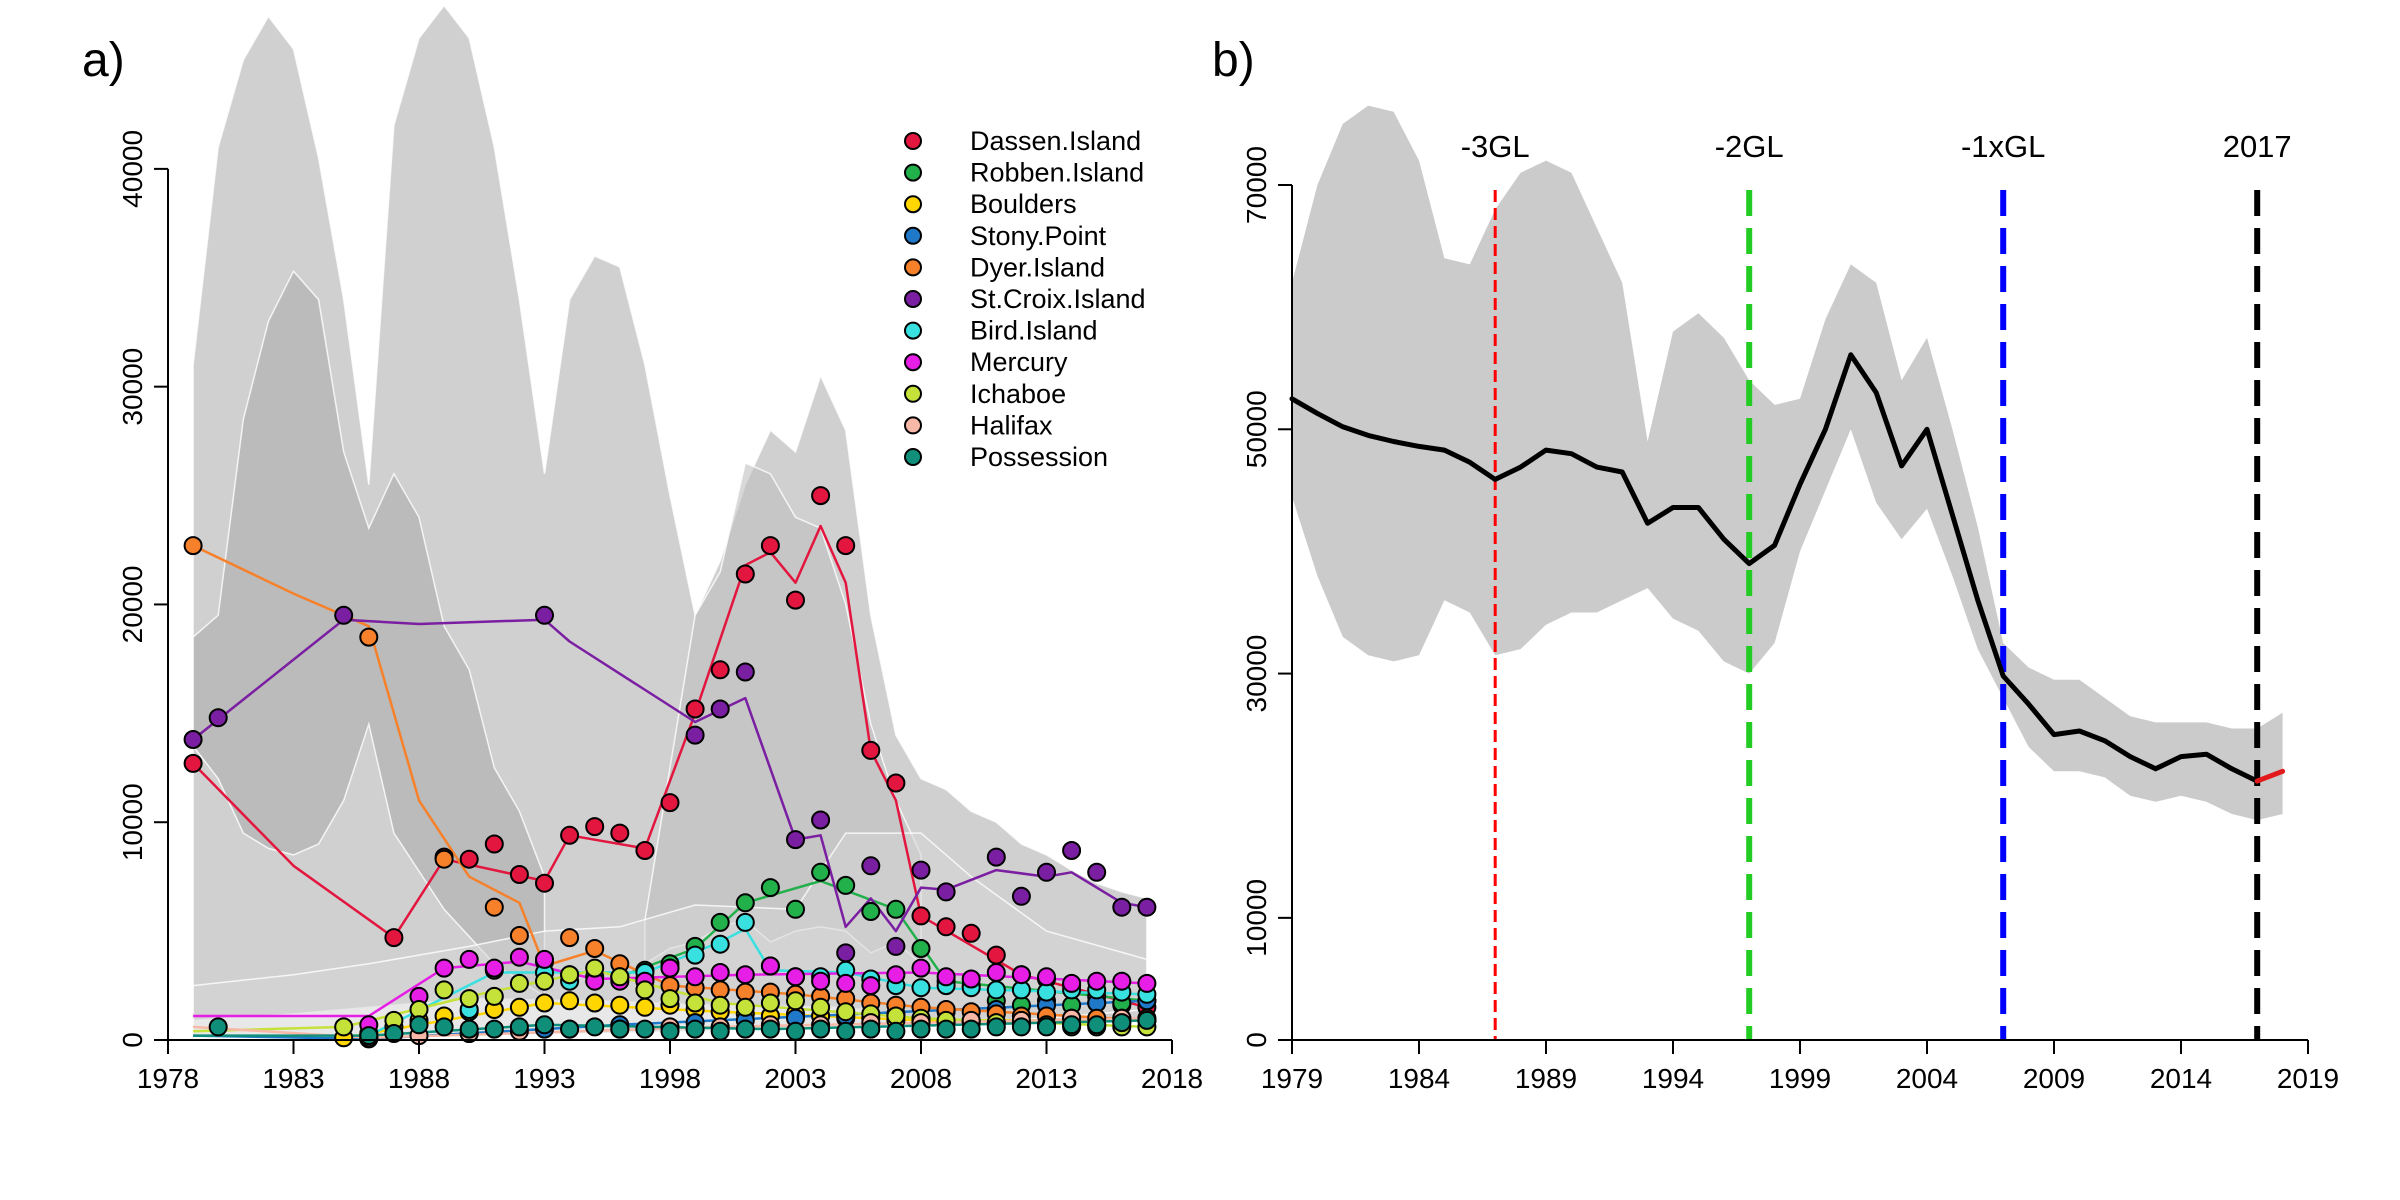  Describe the element at coordinates (1037, 267) in the screenshot. I see `legend-label-dyer-island: Dyer.Island` at that location.